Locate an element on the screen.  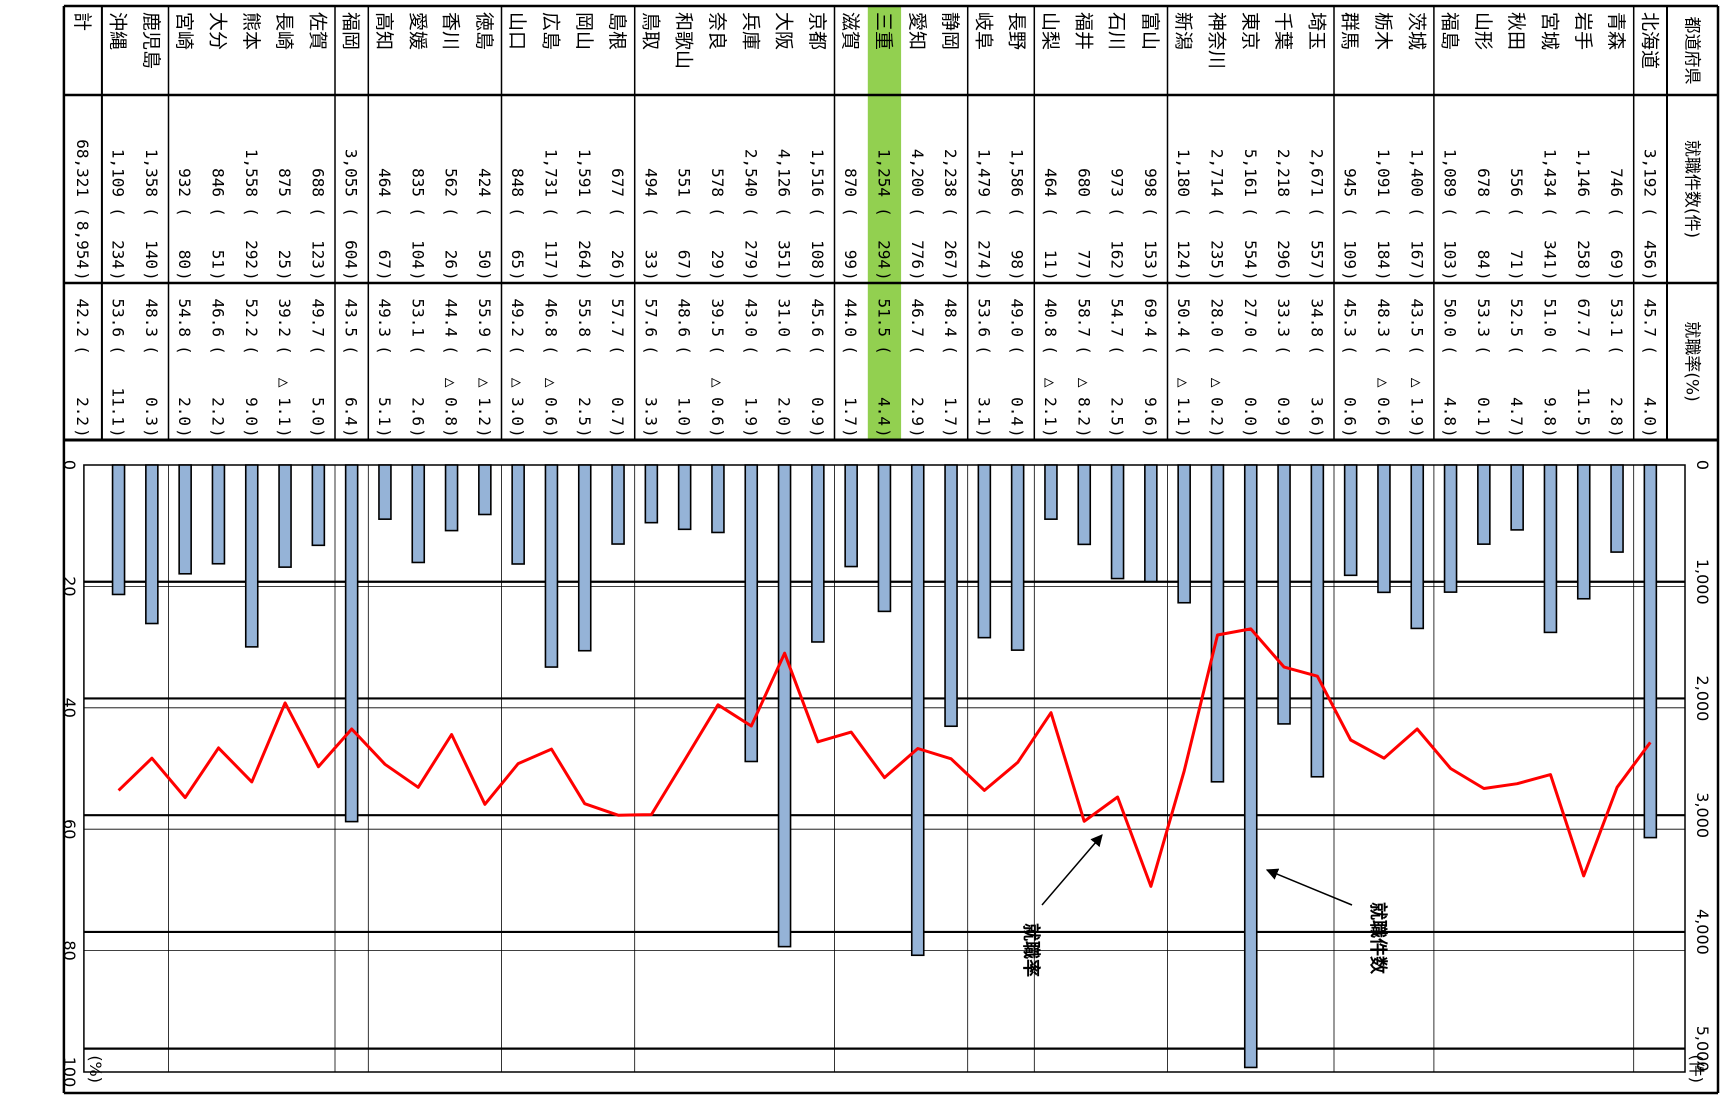
bar-新潟 is located at coordinates (1184, 534).